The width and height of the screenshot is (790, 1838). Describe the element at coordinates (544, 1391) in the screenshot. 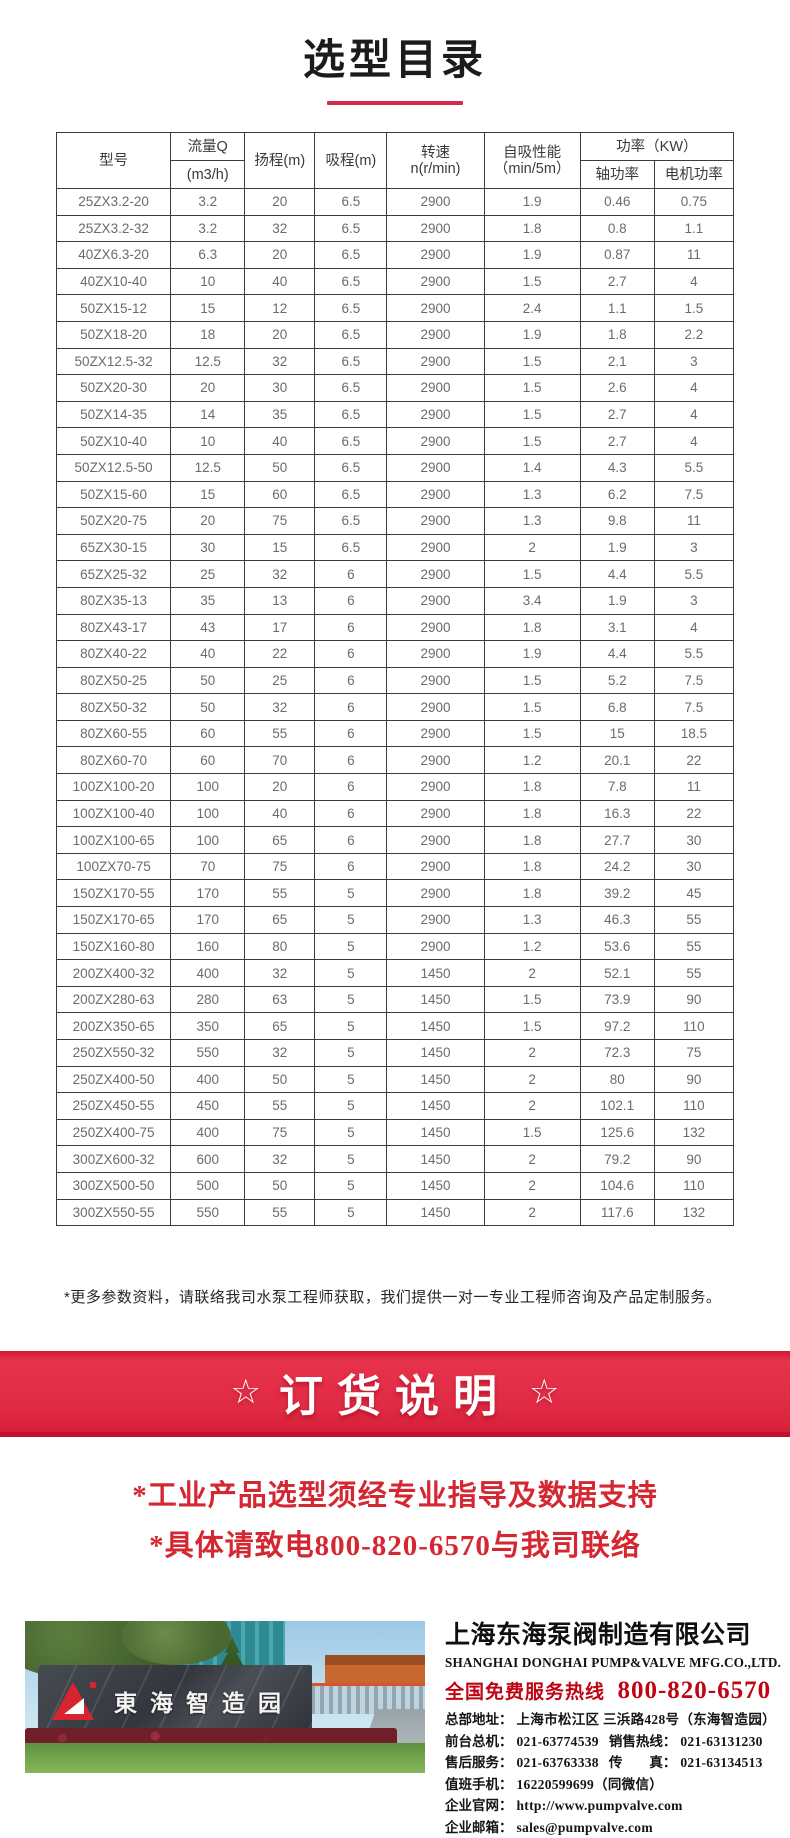

I see `star-icon: ☆` at that location.